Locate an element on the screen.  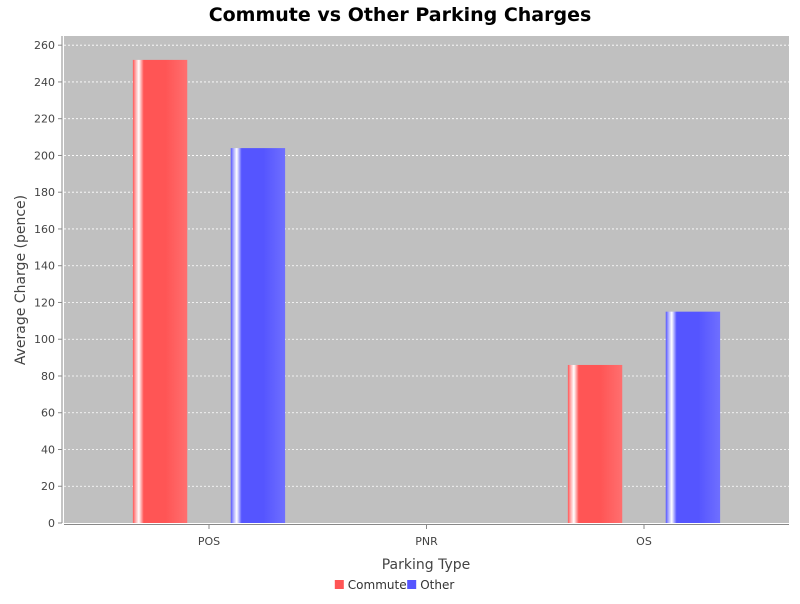
legend-swatch-commute is located at coordinates (339, 584).